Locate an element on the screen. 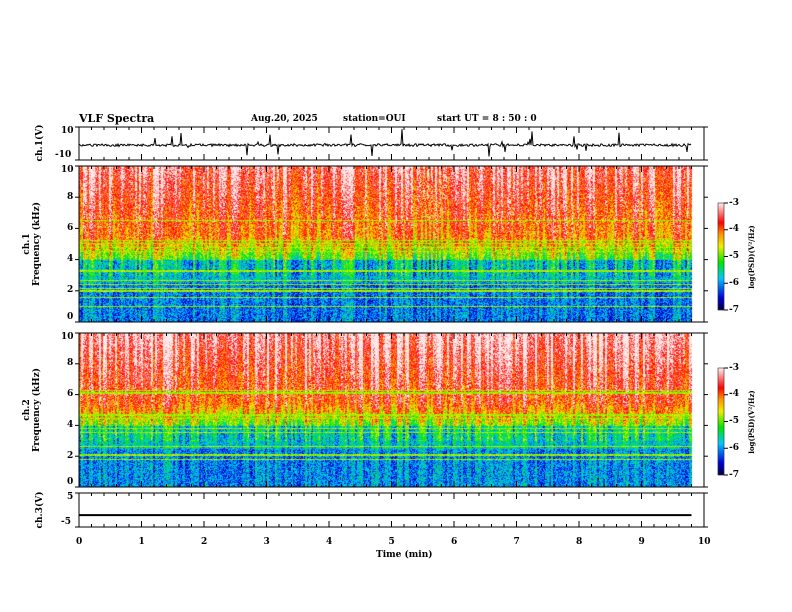 This screenshot has width=792, height=612. date-label: Aug.20, 2025 is located at coordinates (284, 119).